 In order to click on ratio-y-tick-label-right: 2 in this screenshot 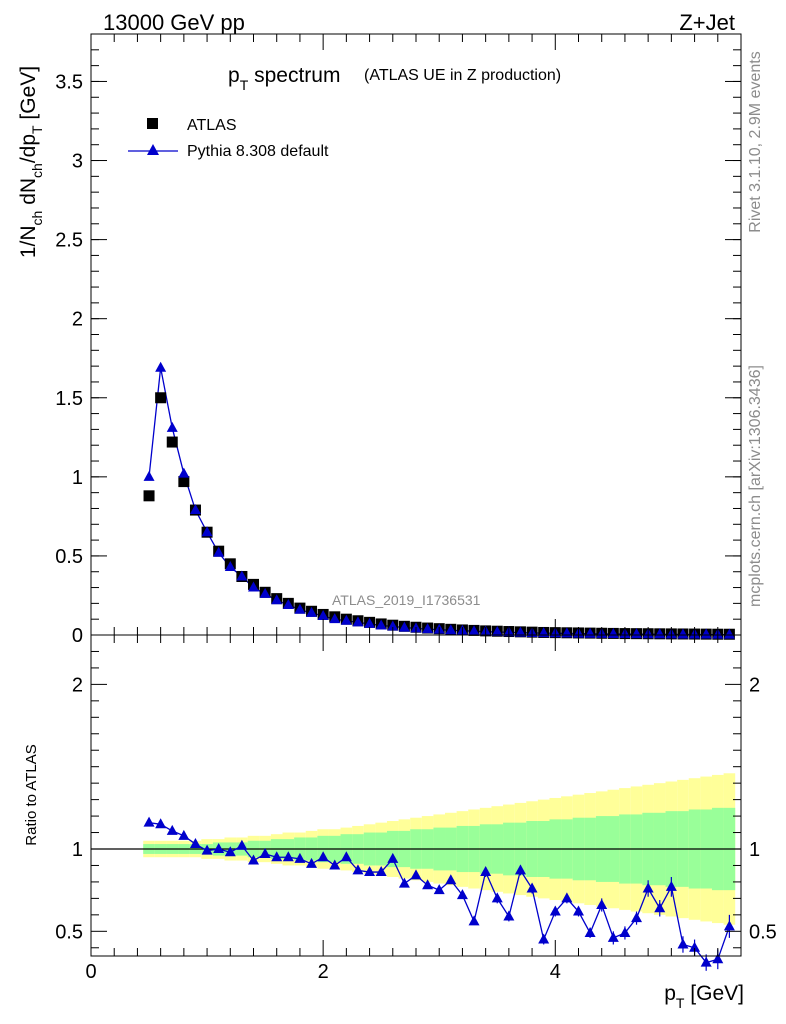, I will do `click(754, 685)`.